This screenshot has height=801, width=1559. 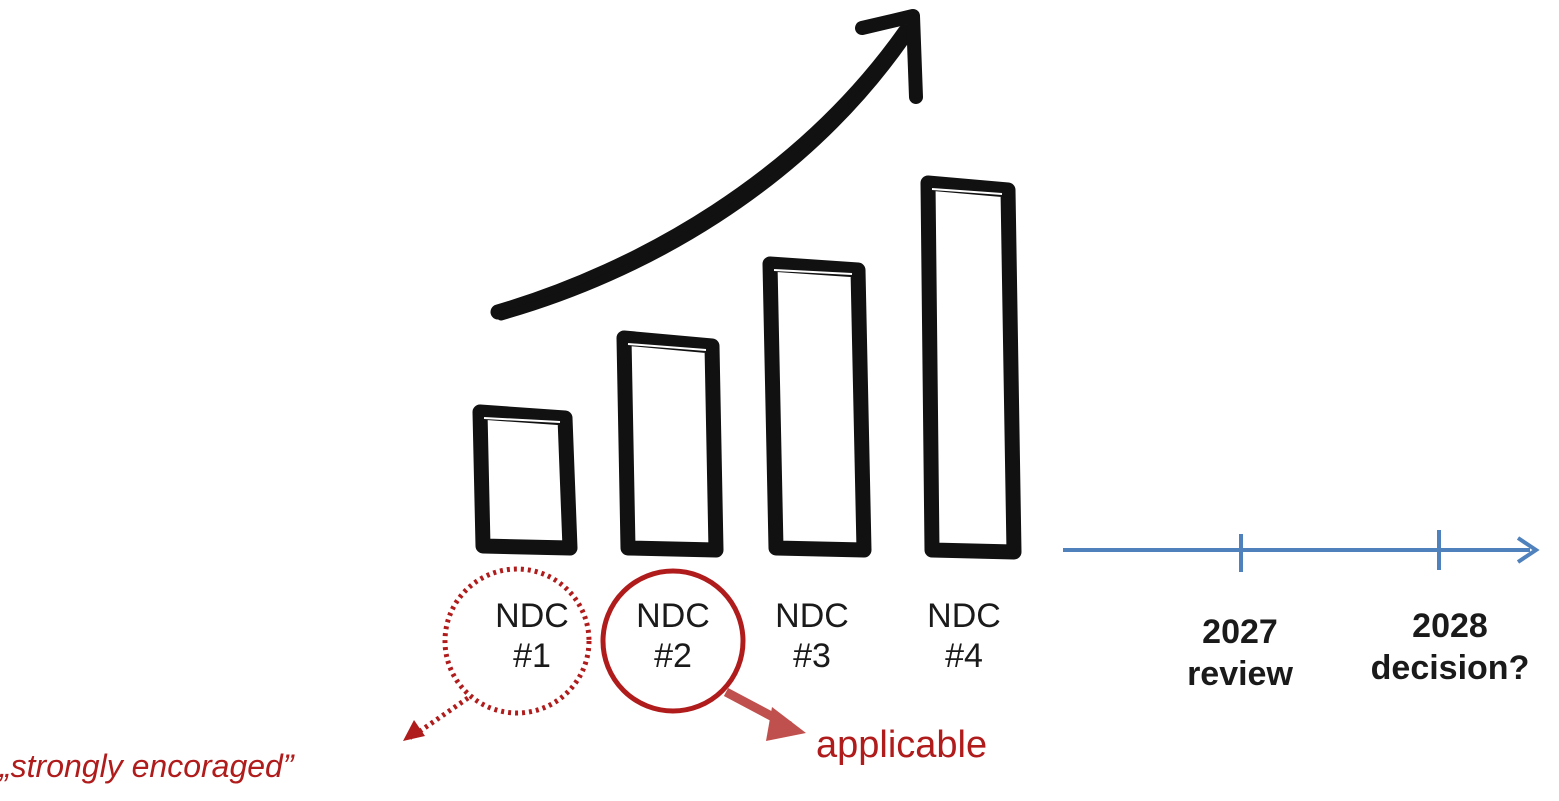 I want to click on ndc-2-solid-circle, so click(x=703, y=654).